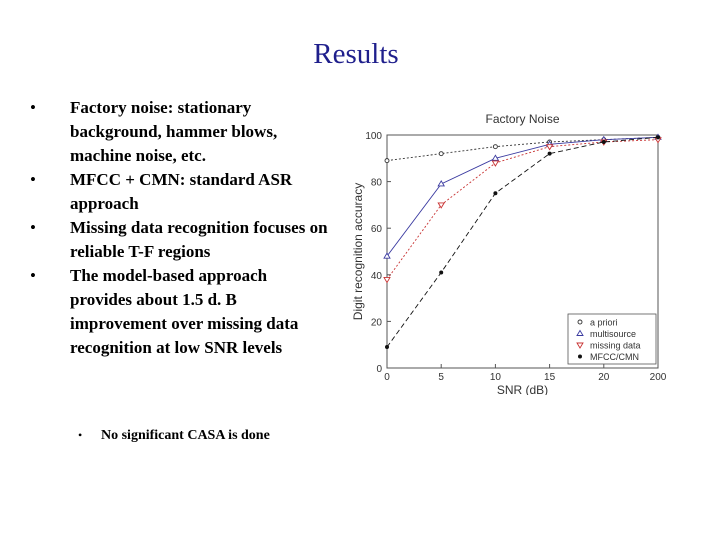 This screenshot has height=540, width=720. Describe the element at coordinates (441, 377) in the screenshot. I see `x-tick-label: 5` at that location.